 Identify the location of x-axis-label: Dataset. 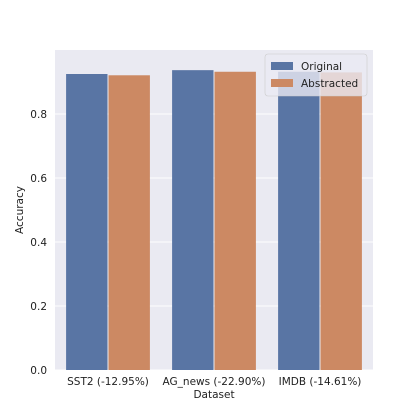
(213, 395).